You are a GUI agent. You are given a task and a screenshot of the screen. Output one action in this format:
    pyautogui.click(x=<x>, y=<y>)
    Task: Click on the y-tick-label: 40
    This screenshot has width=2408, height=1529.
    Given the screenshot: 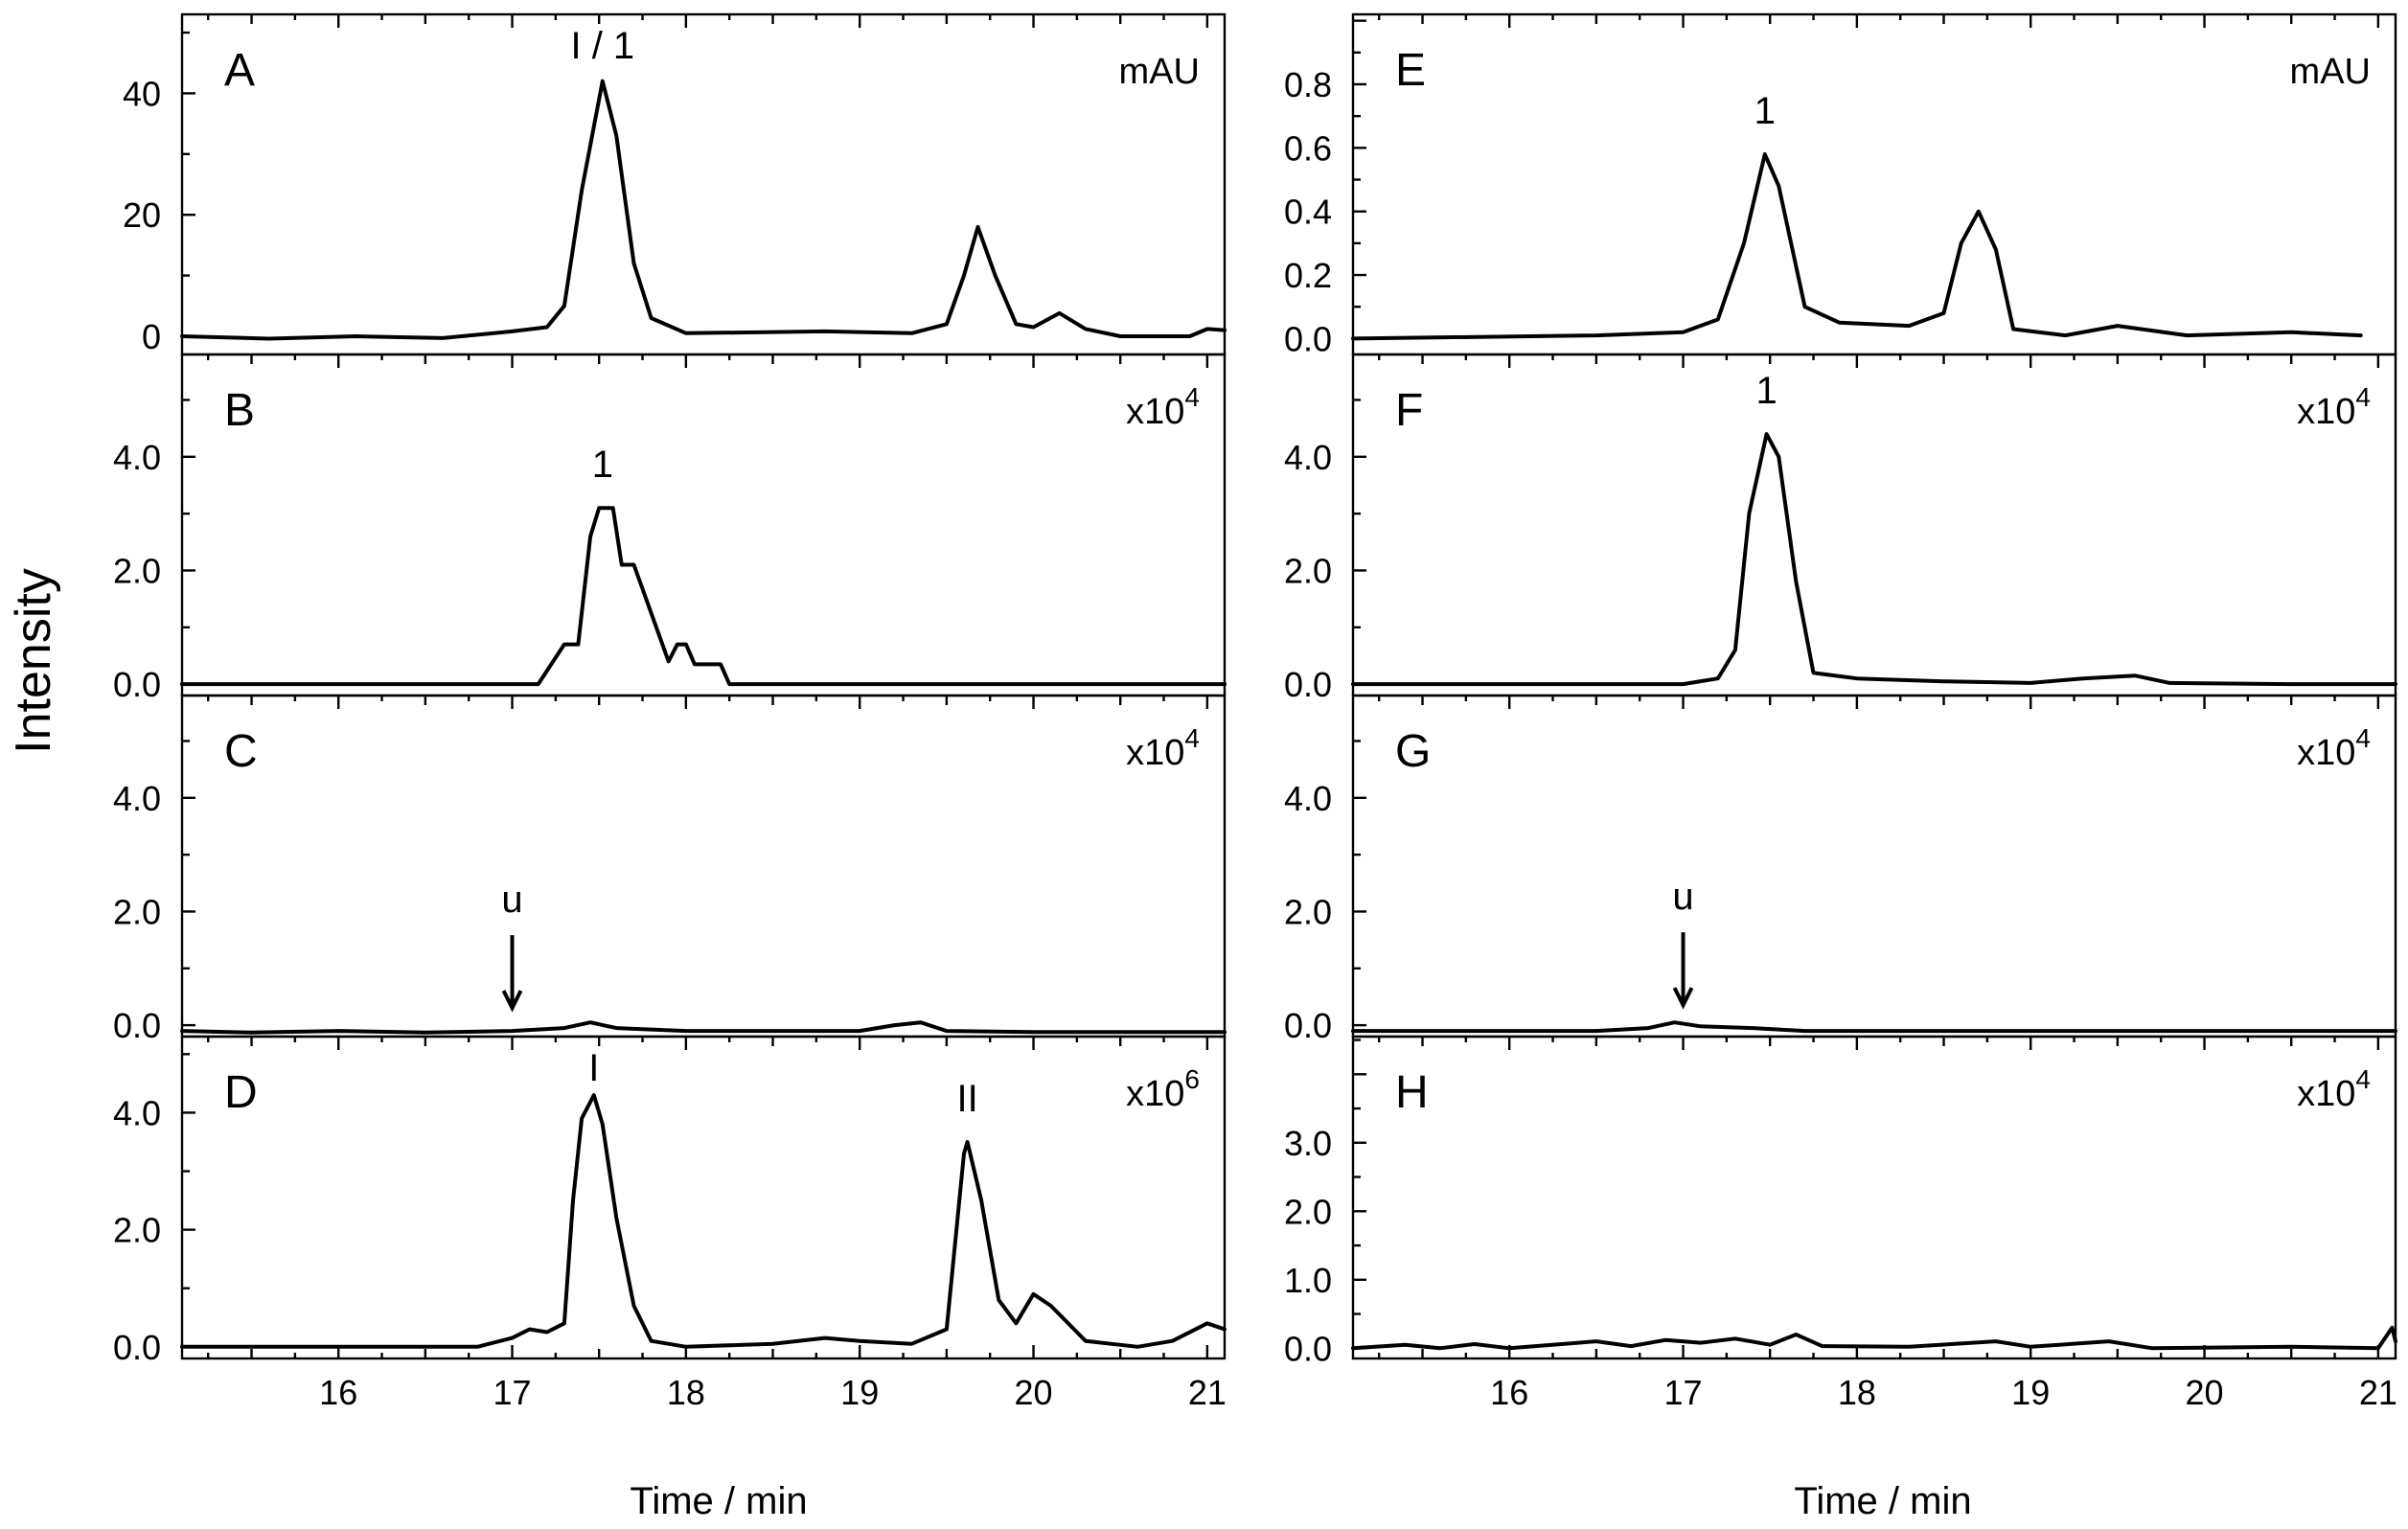 What is the action you would take?
    pyautogui.click(x=142, y=94)
    